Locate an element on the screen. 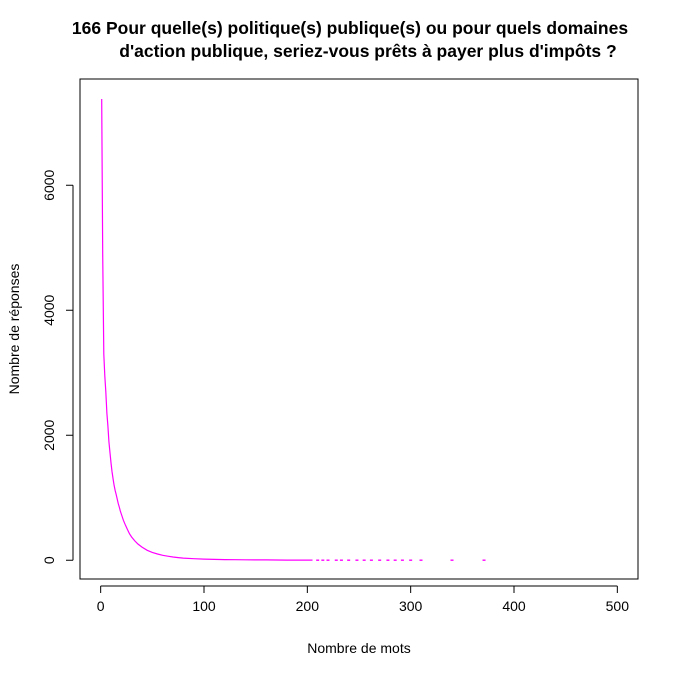 This screenshot has width=679, height=679. y-axis-label: Nombre de réponses is located at coordinates (14, 329).